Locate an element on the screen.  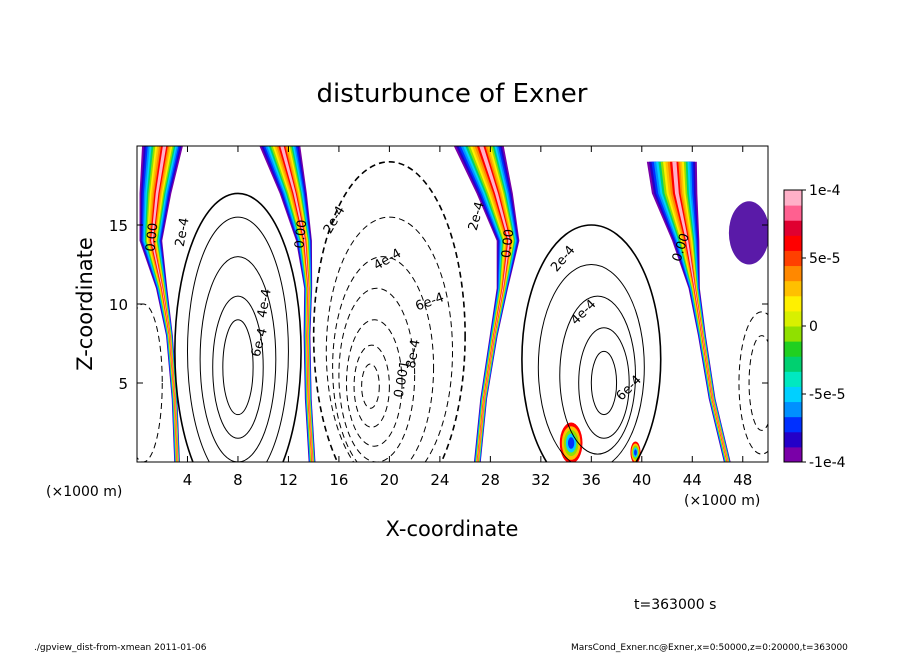
colorbar-label: 0 is located at coordinates (813, 327).